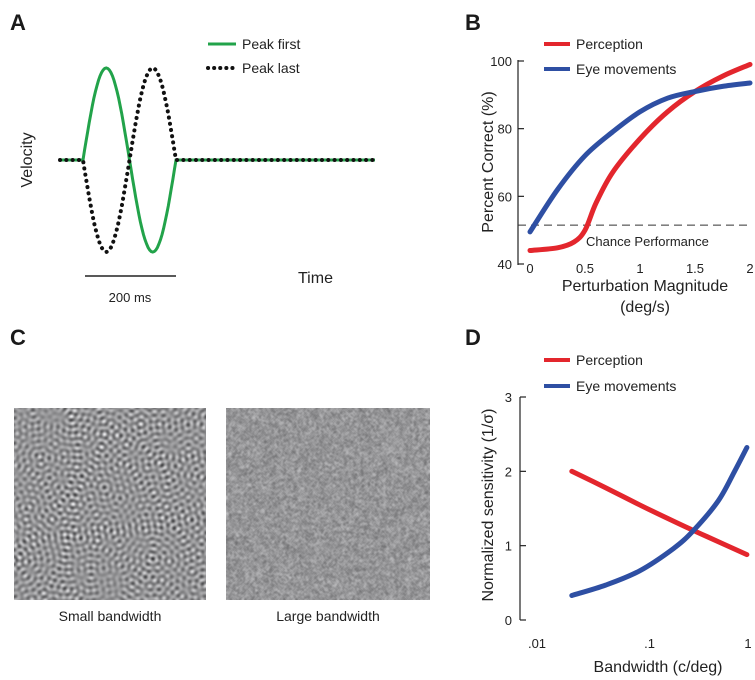 This screenshot has width=755, height=680. Describe the element at coordinates (501, 61) in the screenshot. I see `y-tick-label-b: 100` at that location.